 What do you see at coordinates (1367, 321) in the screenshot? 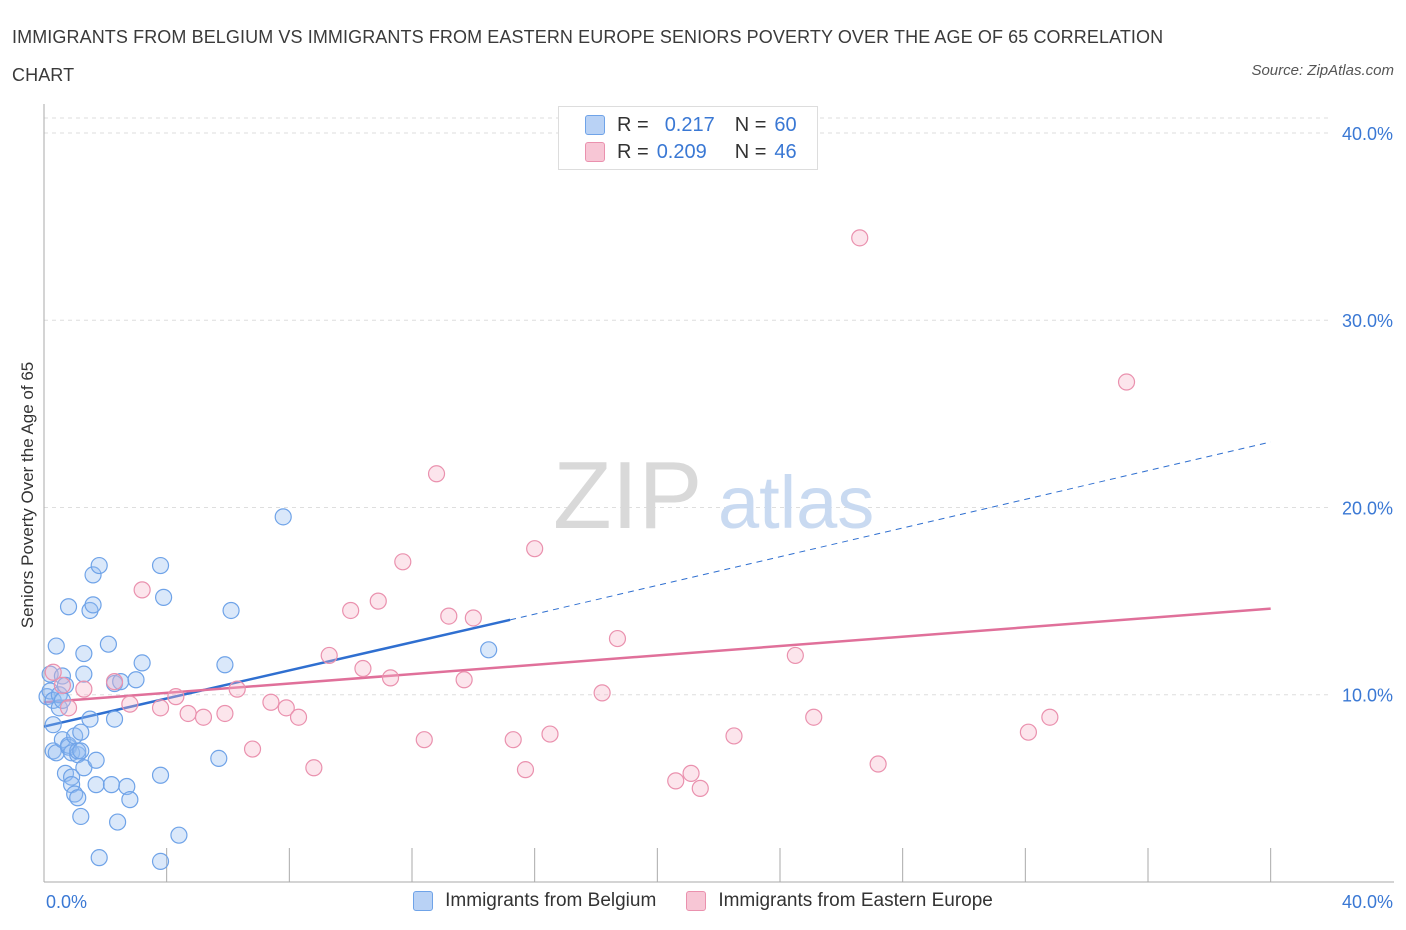
I see `y-tick-label: 30.0%` at bounding box center [1367, 321].